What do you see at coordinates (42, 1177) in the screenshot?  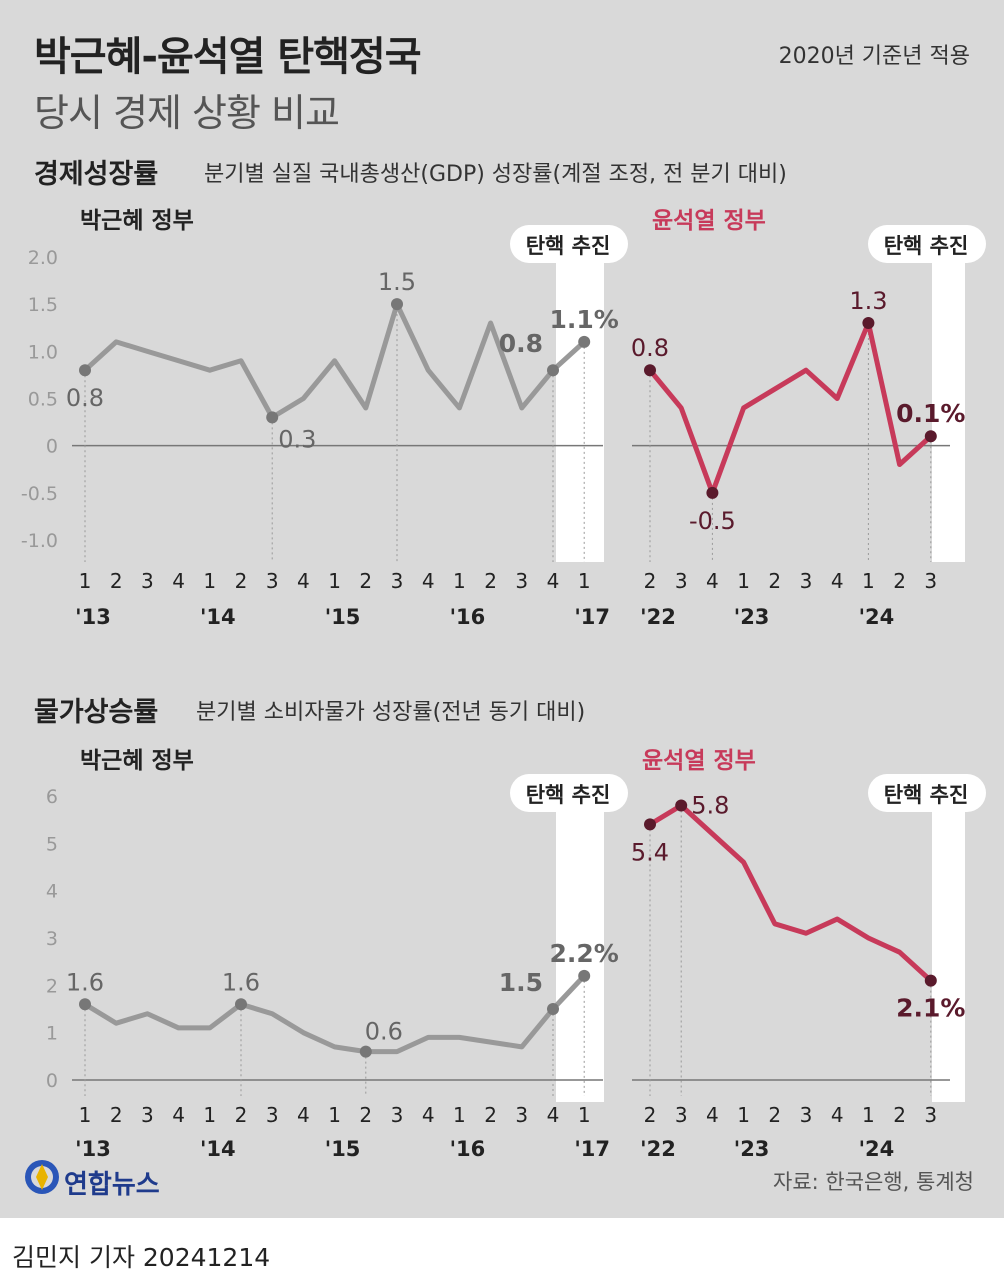 I see `yonhap-logo-icon` at bounding box center [42, 1177].